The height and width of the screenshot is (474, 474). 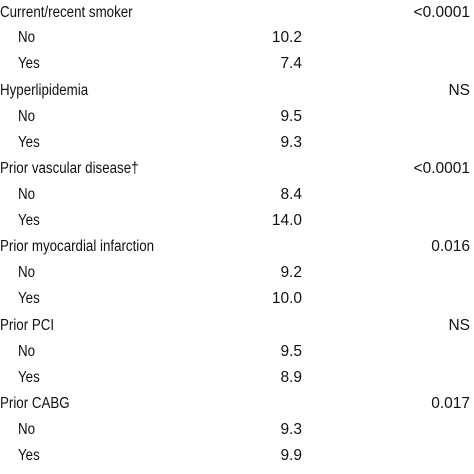 I want to click on row-value: 8.9, so click(x=291, y=377).